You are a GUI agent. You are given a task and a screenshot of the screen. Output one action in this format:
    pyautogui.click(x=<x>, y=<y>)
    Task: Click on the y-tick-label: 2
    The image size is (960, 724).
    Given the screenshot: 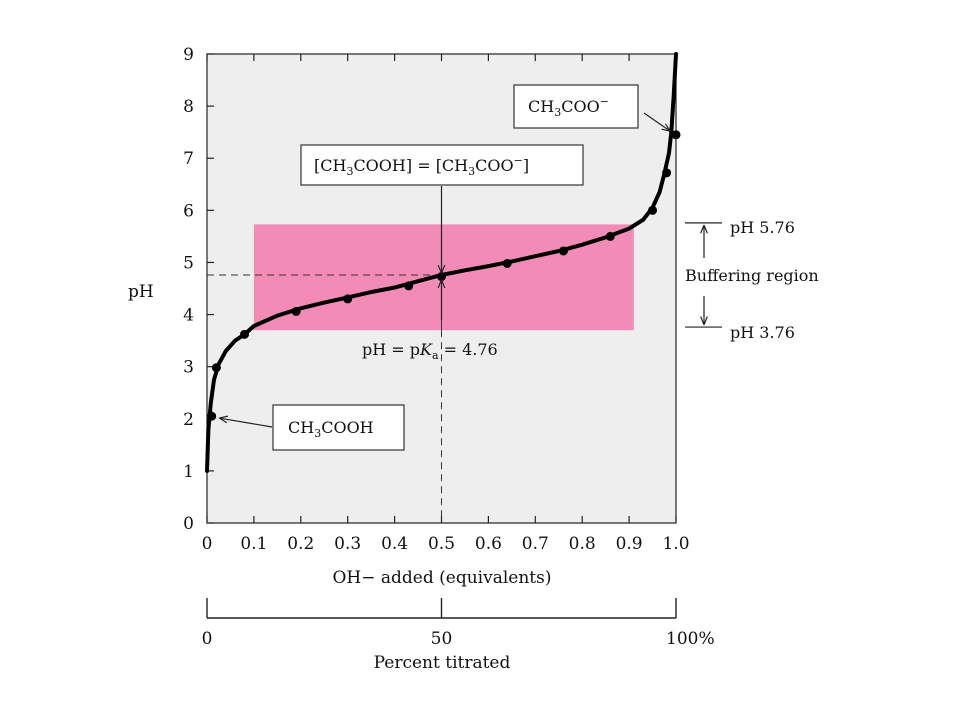 What is the action you would take?
    pyautogui.click(x=188, y=420)
    